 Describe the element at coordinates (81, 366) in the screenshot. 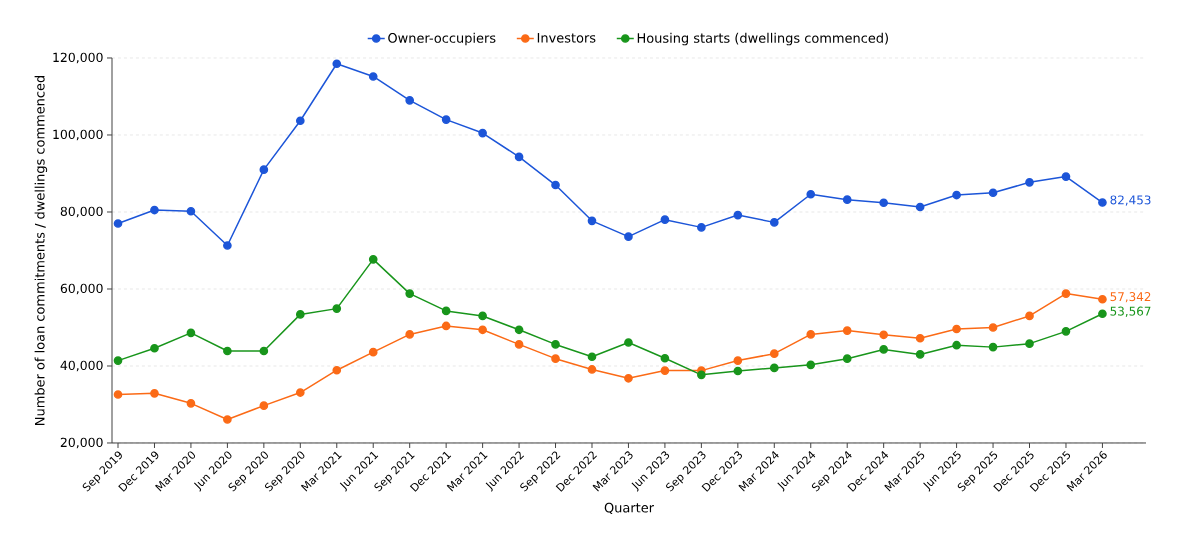

I see `y-tick-label: 40,000` at that location.